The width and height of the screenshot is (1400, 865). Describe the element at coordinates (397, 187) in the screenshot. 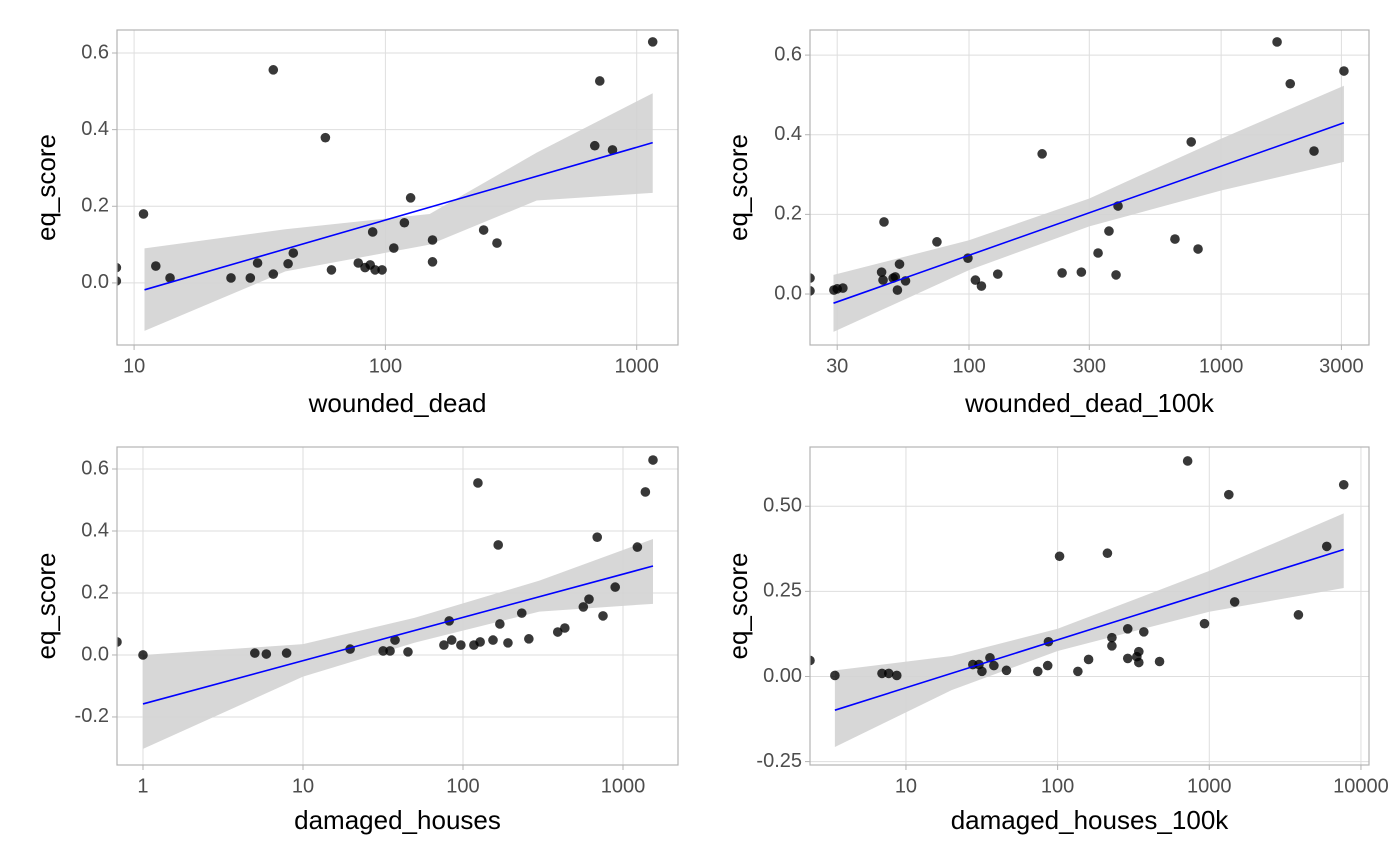

I see `panel-border` at that location.